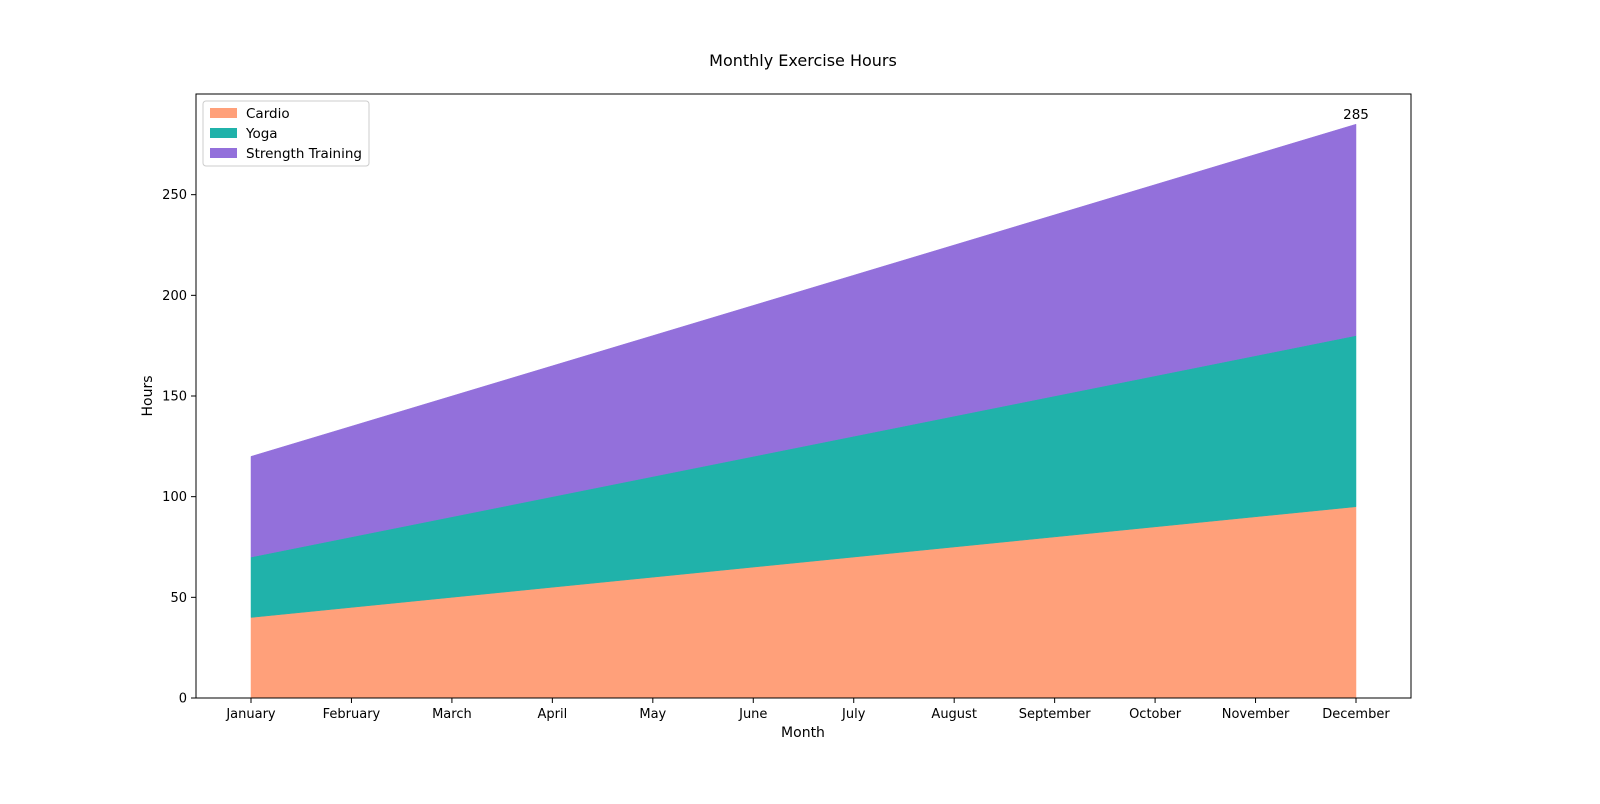 Image resolution: width=1600 pixels, height=804 pixels. I want to click on x-tick-label: May, so click(652, 714).